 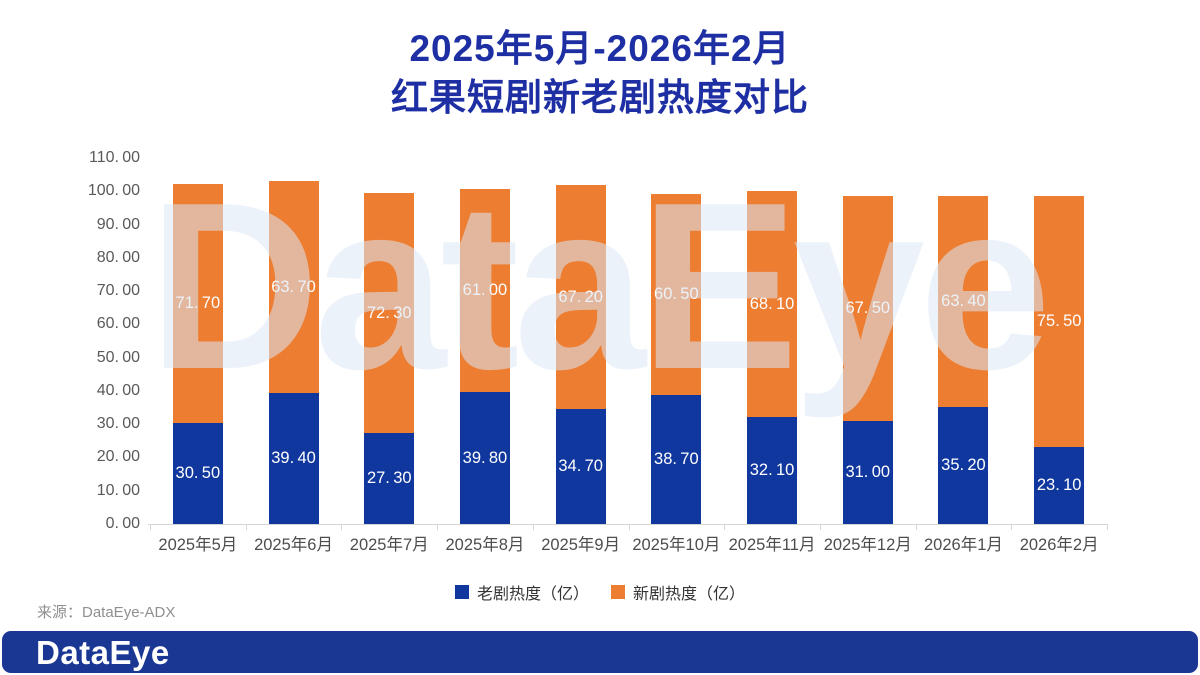 I want to click on bar-value-label: 72. 30, so click(x=389, y=312).